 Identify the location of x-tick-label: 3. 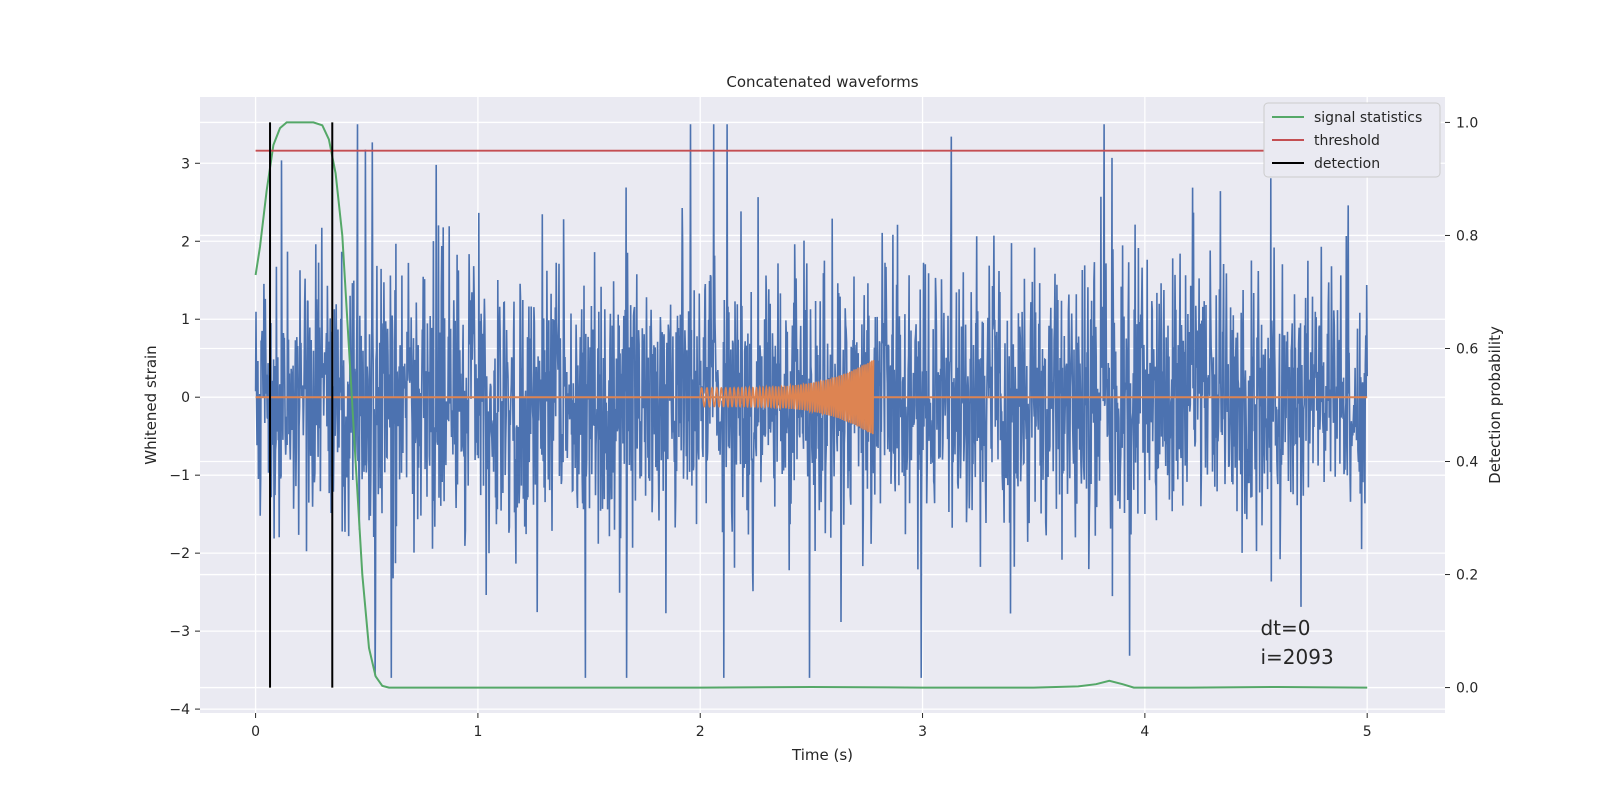
(922, 732).